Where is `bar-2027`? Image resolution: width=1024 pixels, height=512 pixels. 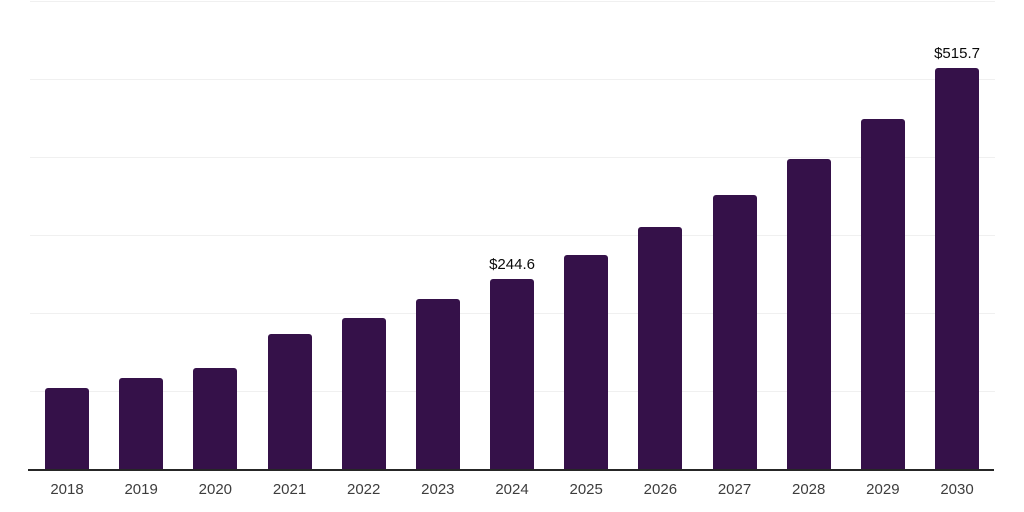
bar-2027 is located at coordinates (734, 332).